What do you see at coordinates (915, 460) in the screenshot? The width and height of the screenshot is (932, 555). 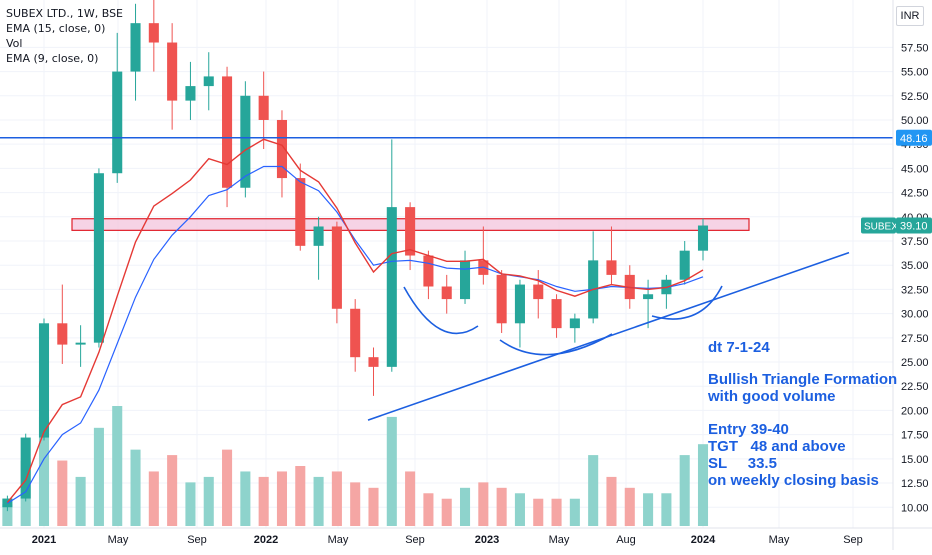 I see `y-tick-label: 15.00` at bounding box center [915, 460].